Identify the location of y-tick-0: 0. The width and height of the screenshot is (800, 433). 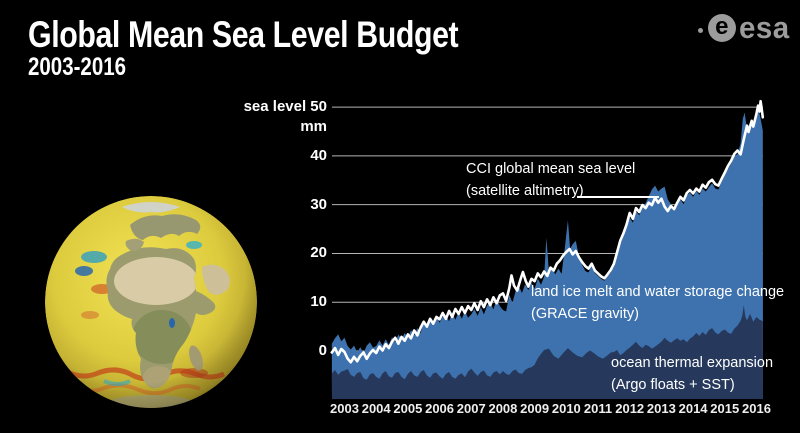
(322, 350).